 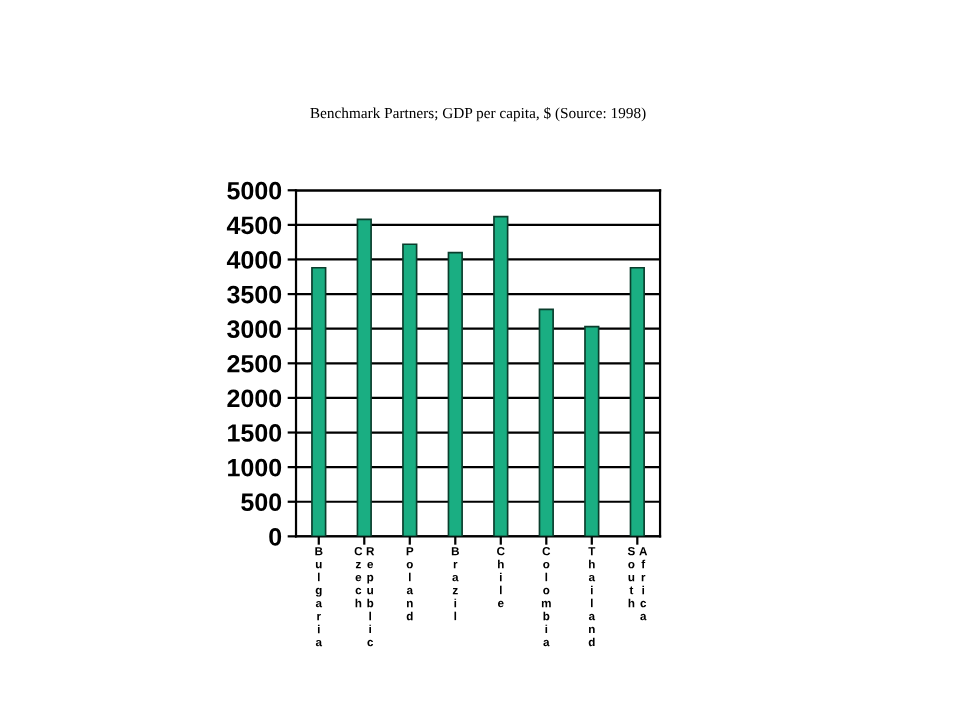 What do you see at coordinates (254, 260) in the screenshot?
I see `y-tick-label: 4000` at bounding box center [254, 260].